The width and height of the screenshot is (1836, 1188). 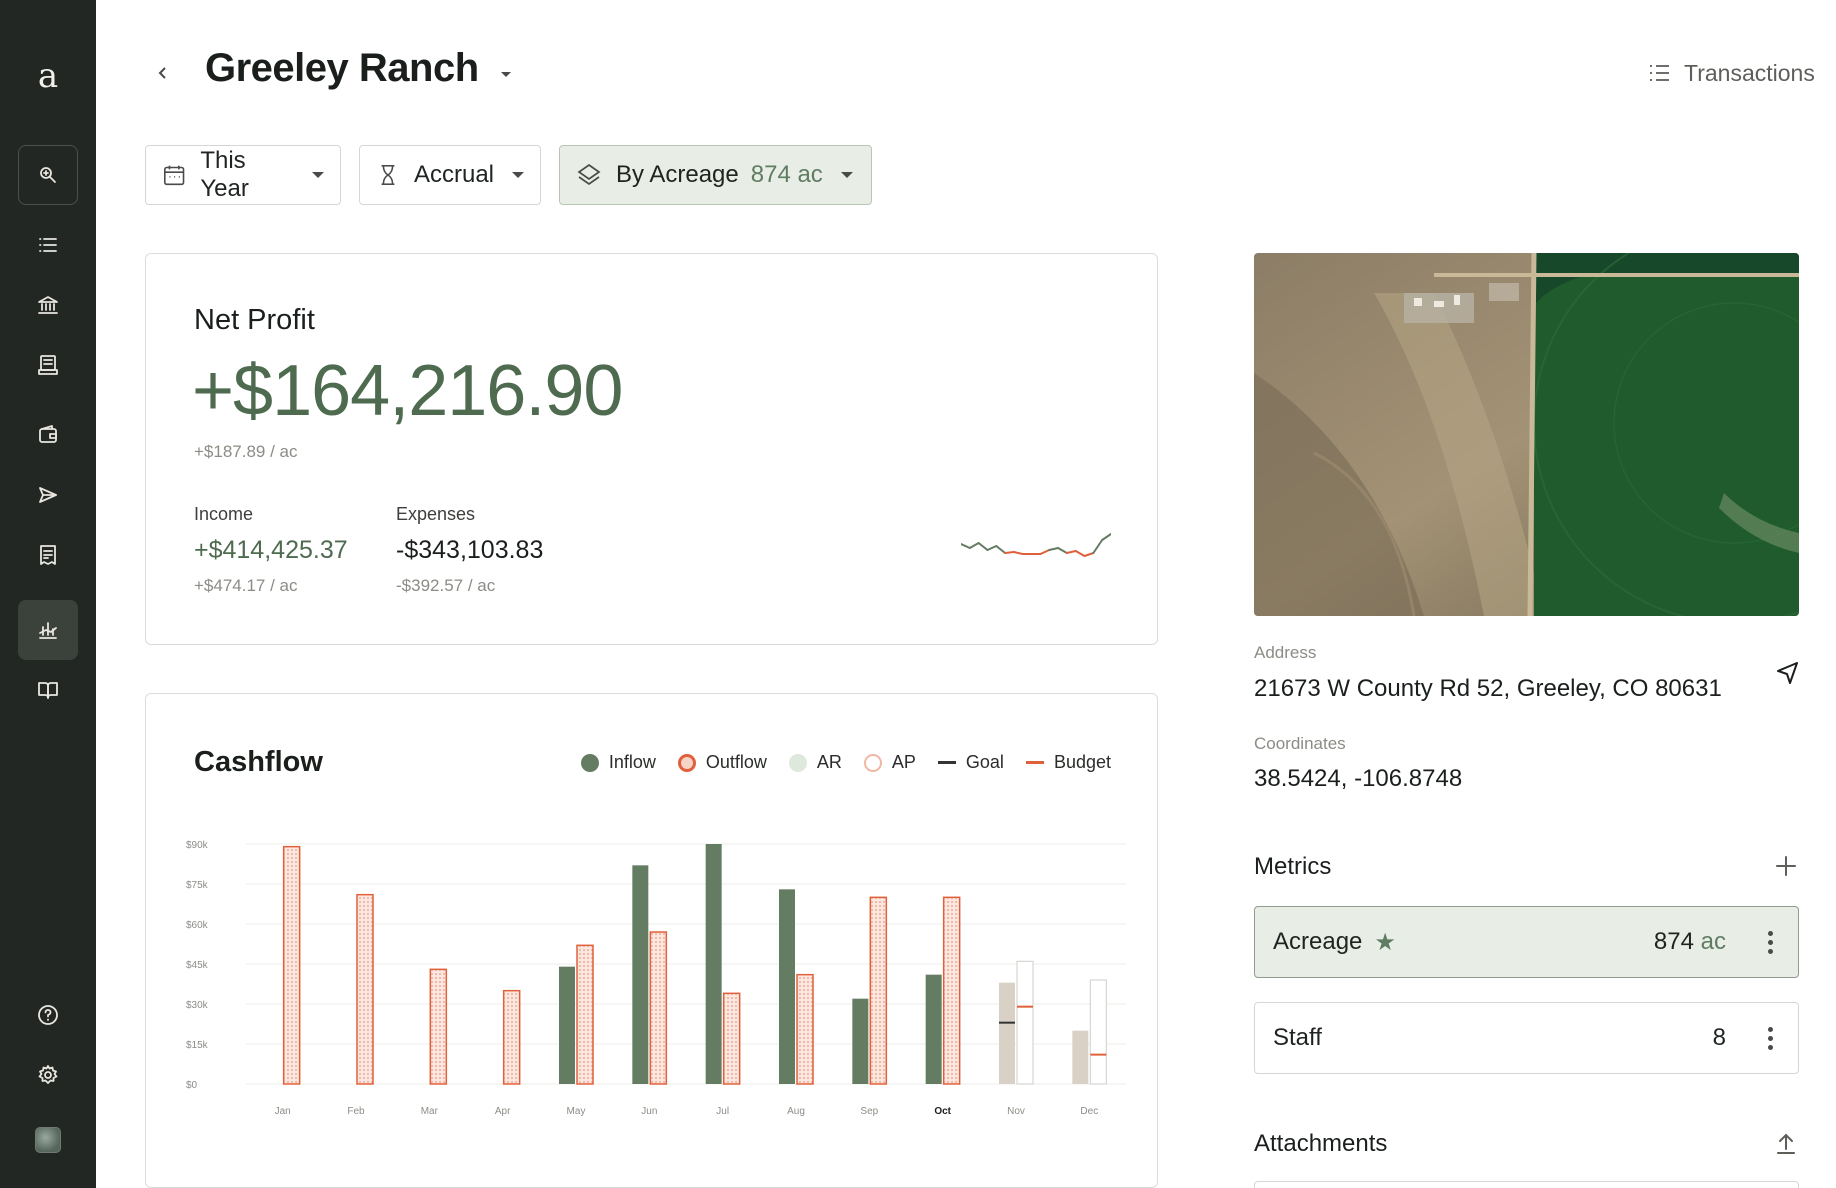 I want to click on legend-label-ar: AR, so click(x=829, y=762).